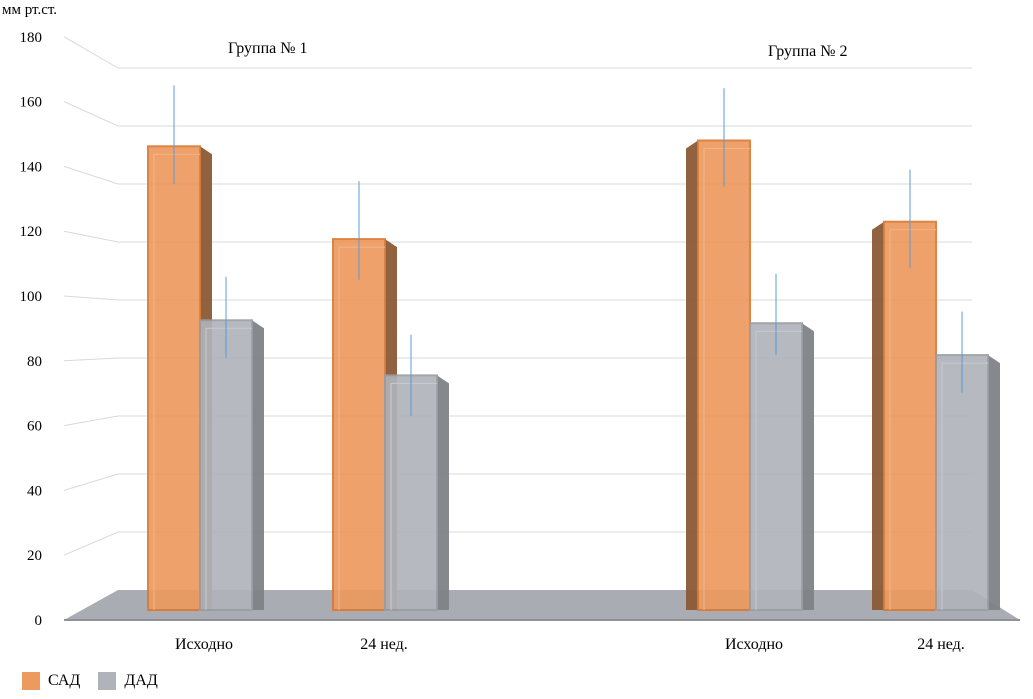 The height and width of the screenshot is (699, 1033). Describe the element at coordinates (107, 681) in the screenshot. I see `legend-swatch-dad` at that location.